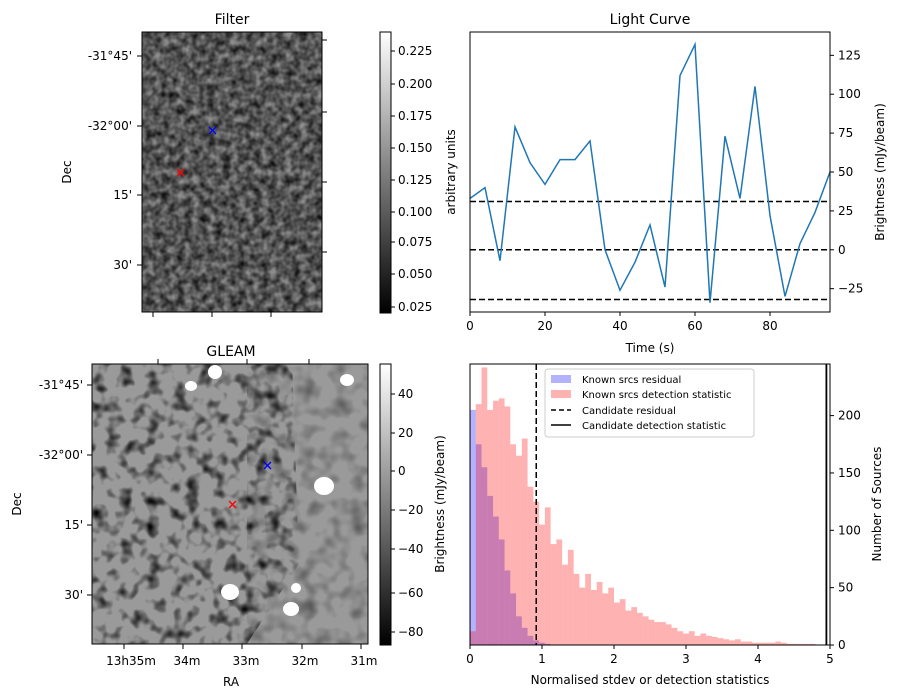 The width and height of the screenshot is (898, 699). I want to click on legend-box, so click(649, 403).